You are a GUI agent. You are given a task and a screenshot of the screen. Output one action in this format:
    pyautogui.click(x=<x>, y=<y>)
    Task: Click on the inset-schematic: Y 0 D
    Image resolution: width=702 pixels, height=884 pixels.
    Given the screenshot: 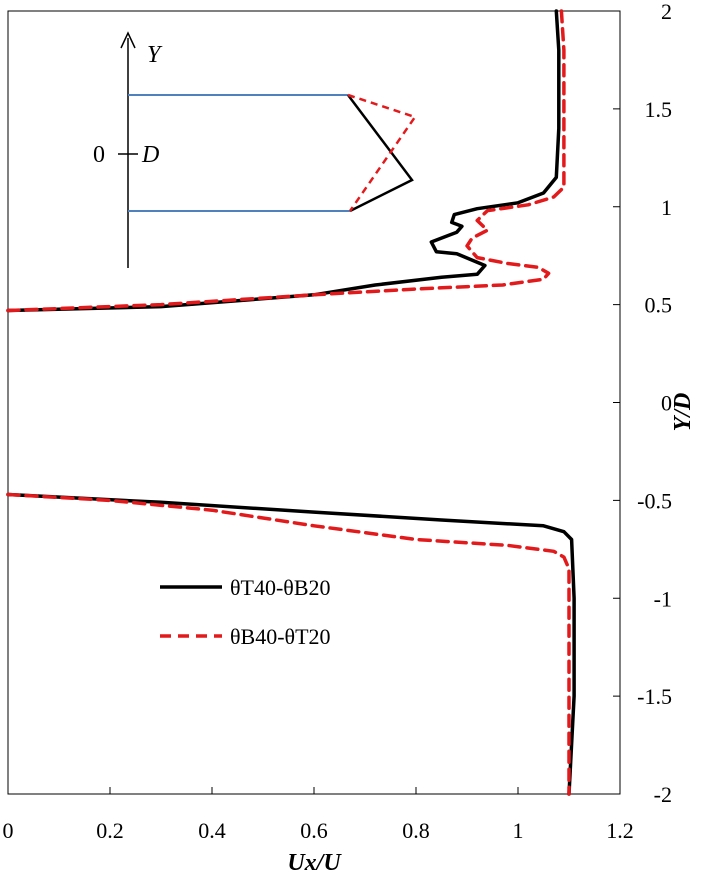 What is the action you would take?
    pyautogui.click(x=255, y=149)
    